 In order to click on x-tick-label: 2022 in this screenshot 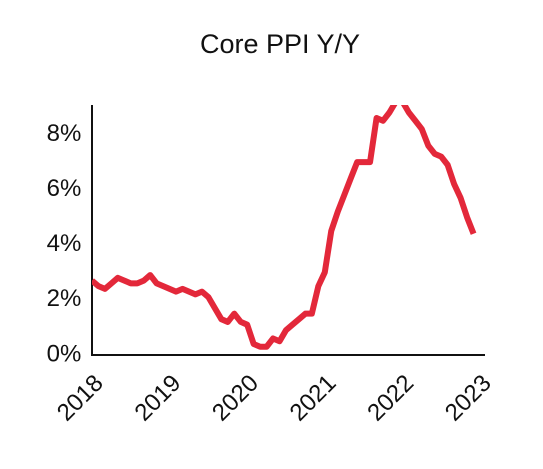, I will do `click(390, 398)`.